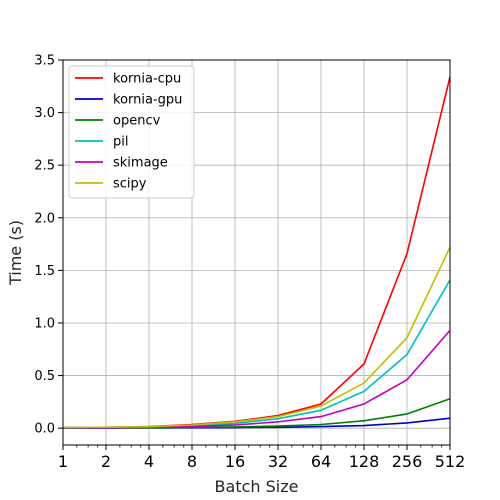 The image size is (500, 500). Describe the element at coordinates (130, 184) in the screenshot. I see `legend-entry-label: scipy` at that location.